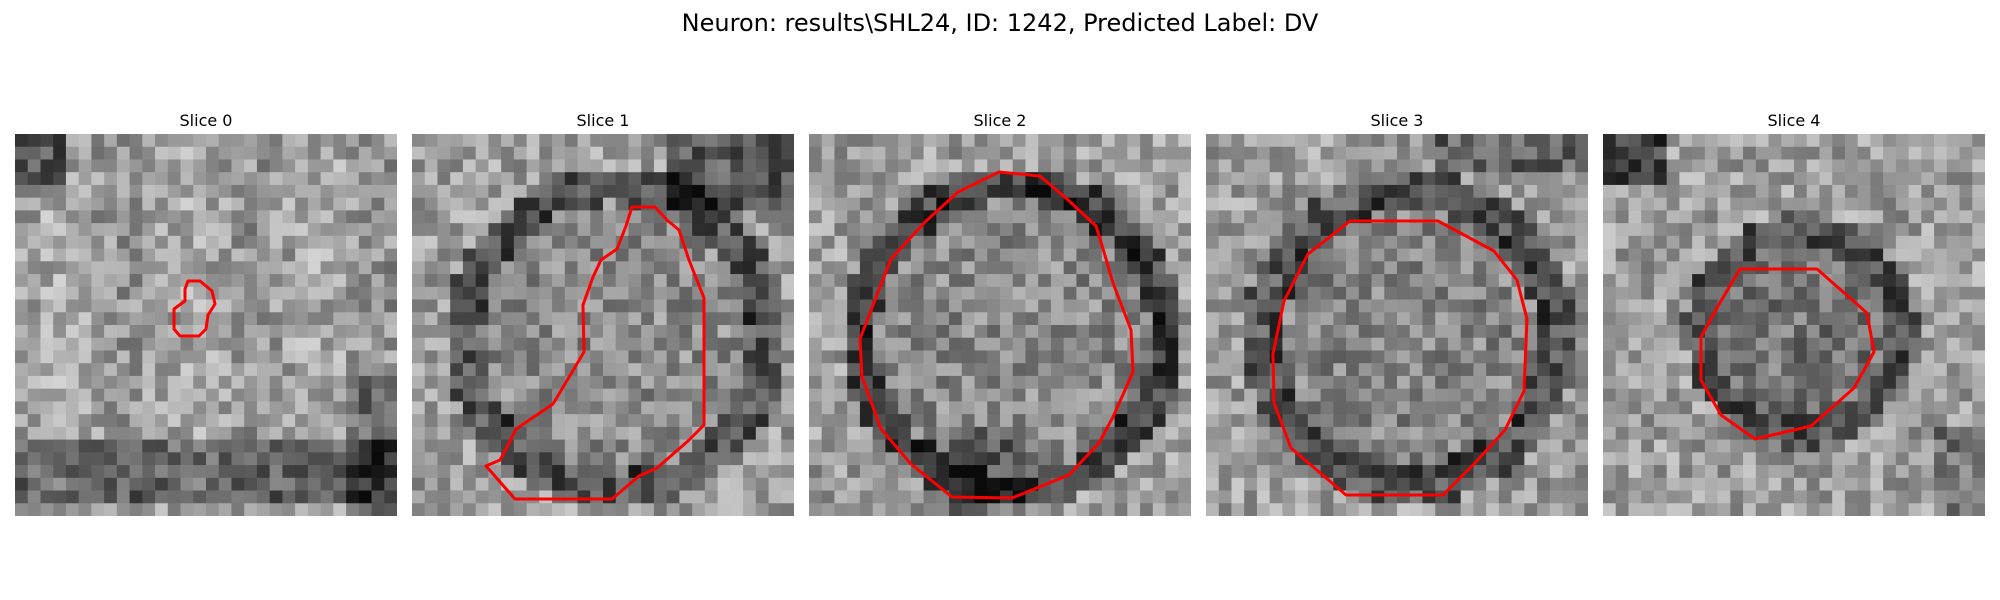 This screenshot has width=2000, height=600. I want to click on slice-image, so click(206, 325).